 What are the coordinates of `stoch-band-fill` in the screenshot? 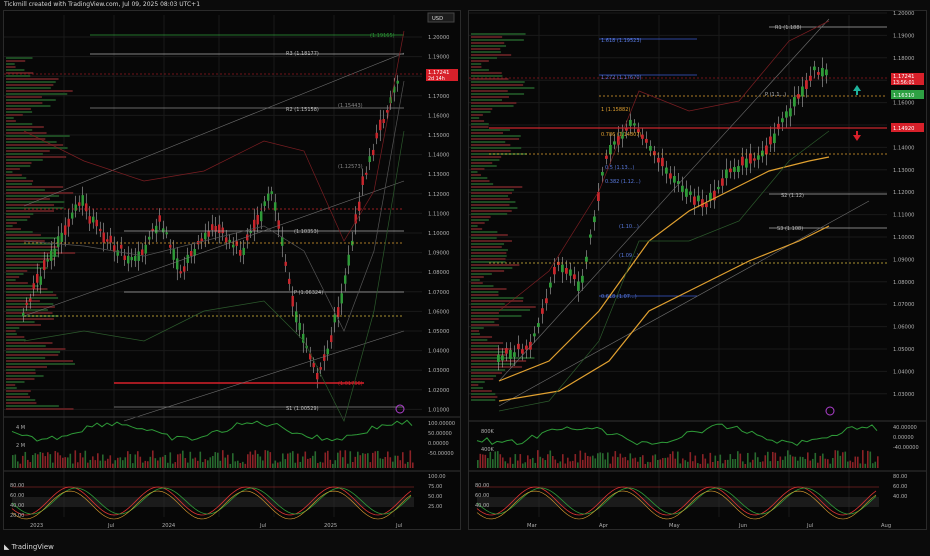 It's located at (678, 502).